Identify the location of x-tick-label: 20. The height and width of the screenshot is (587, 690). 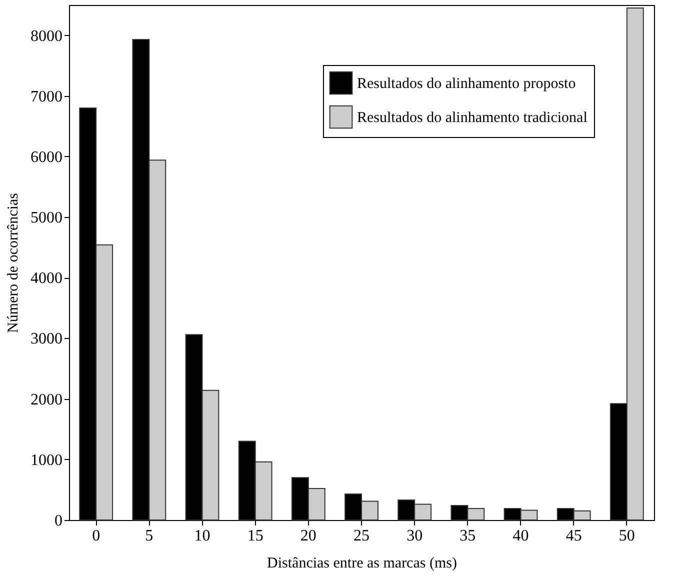
(308, 536).